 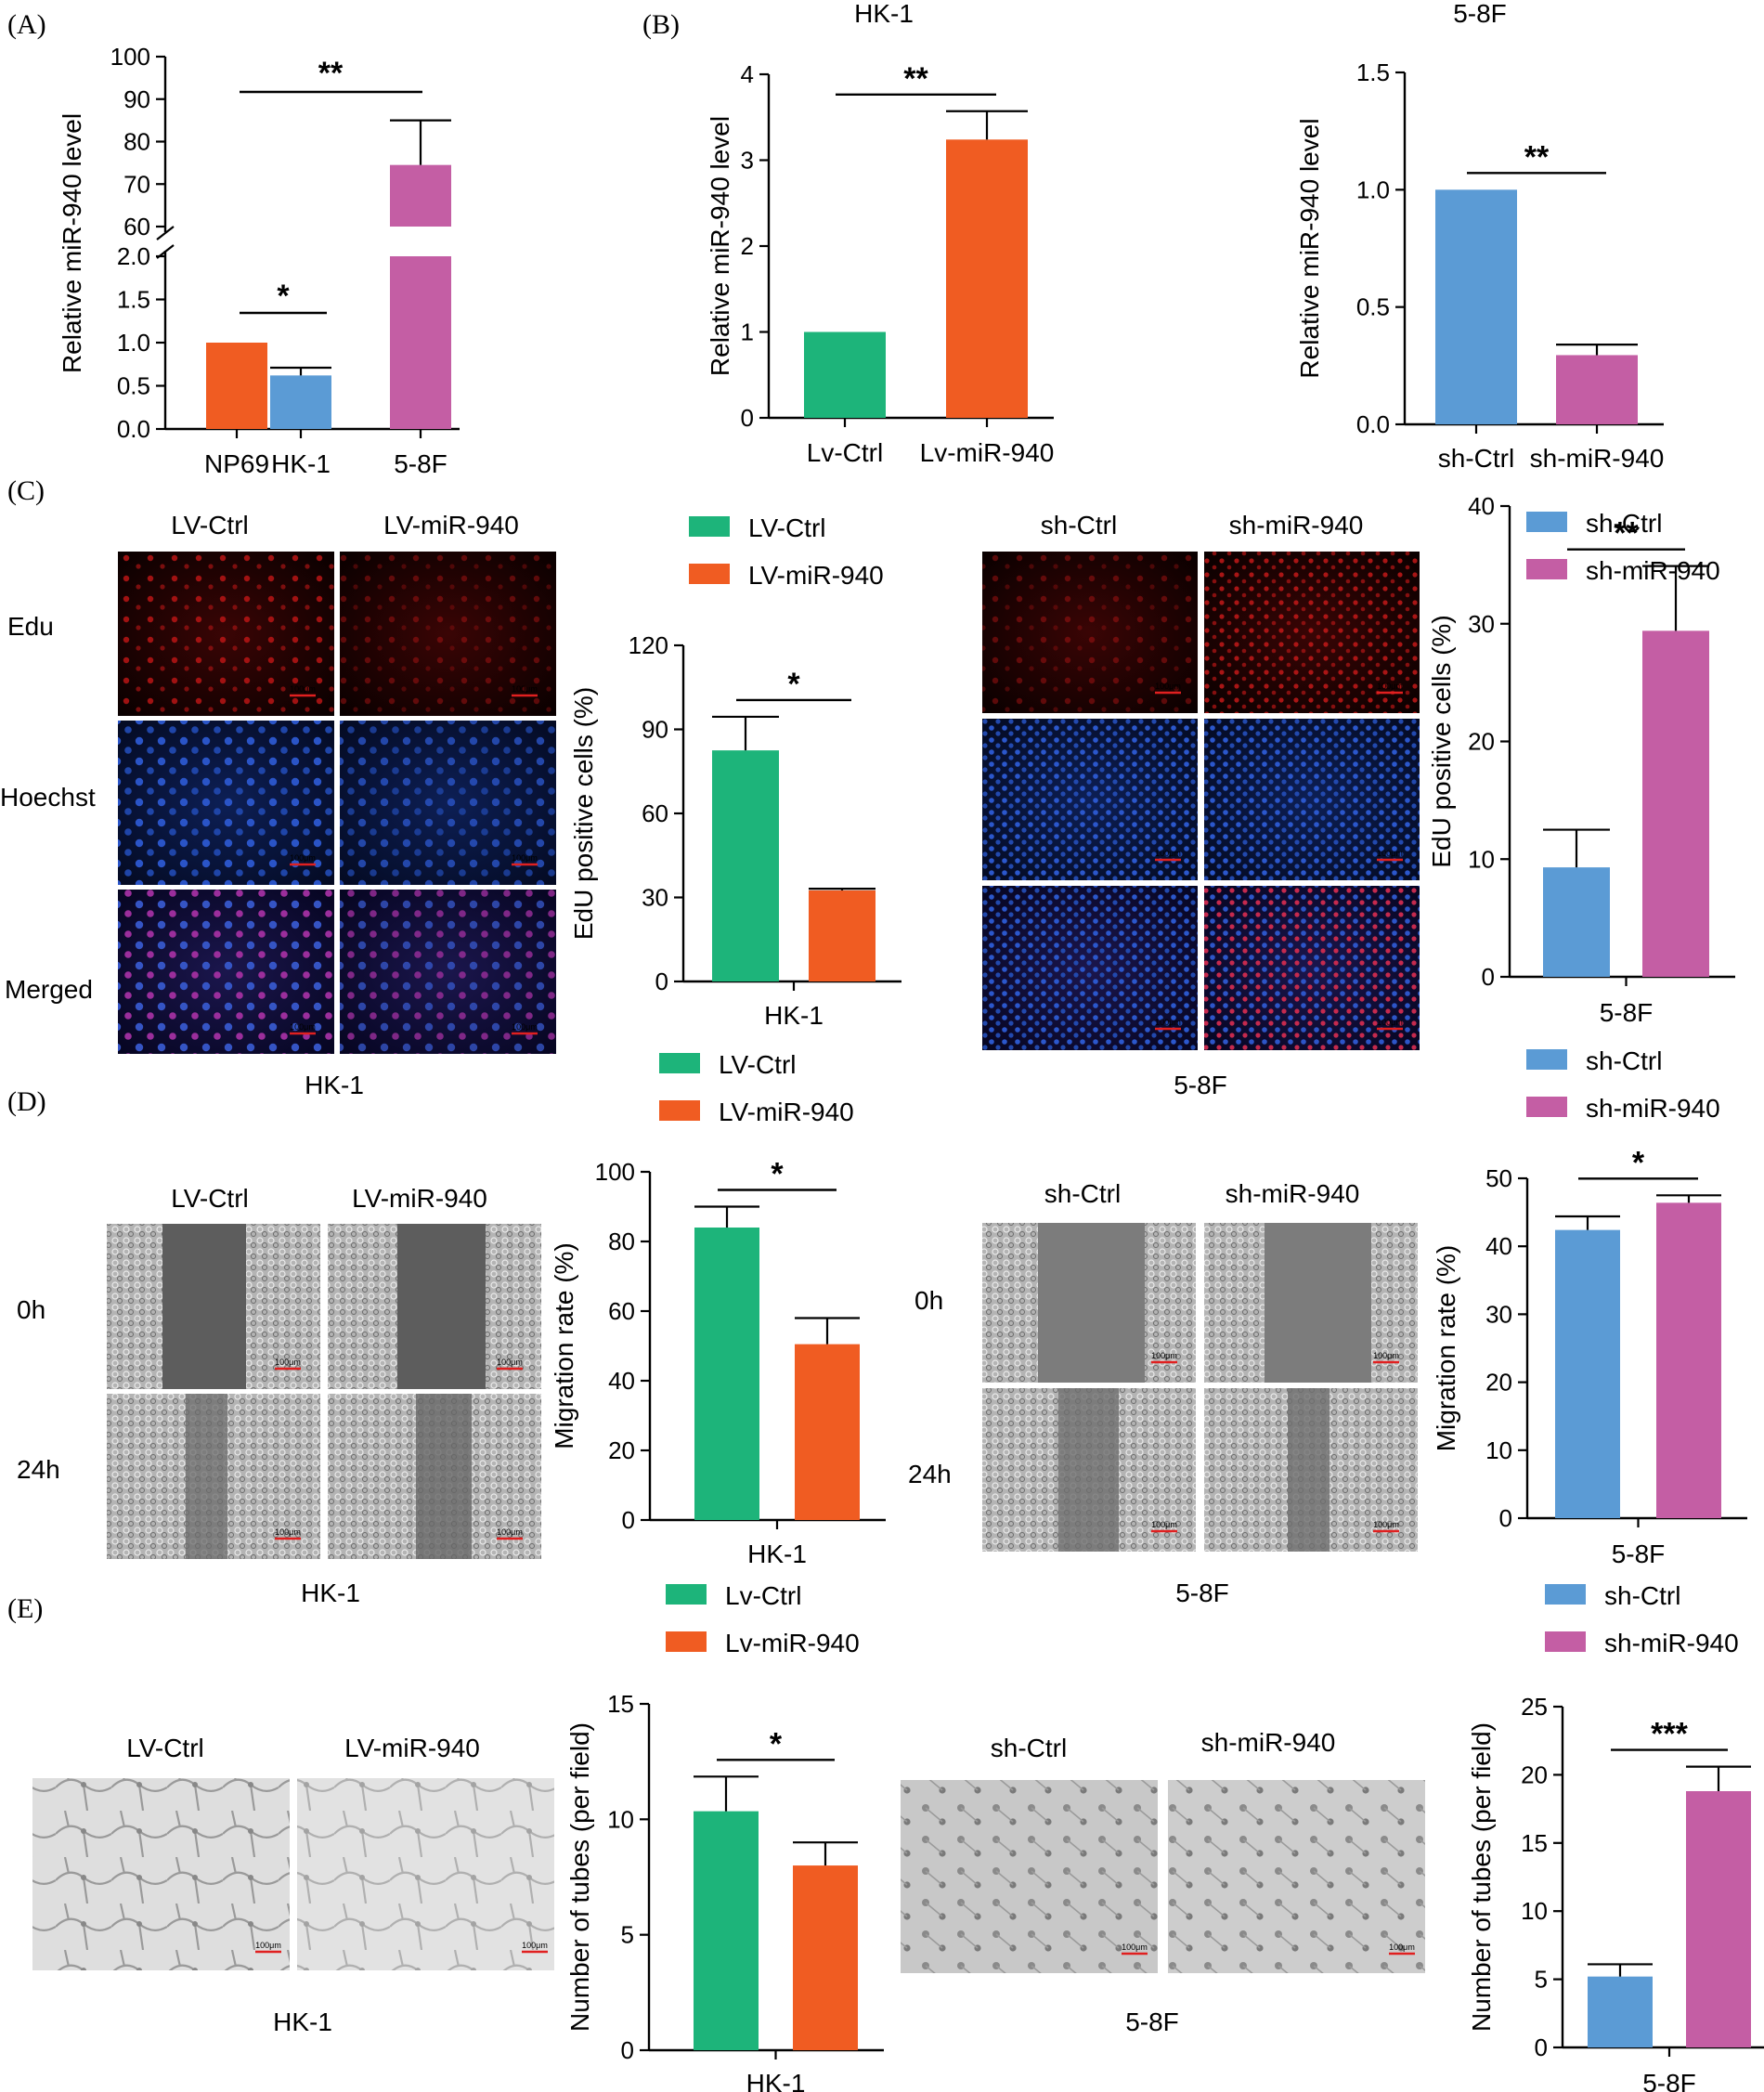 I want to click on chart-title: HK-1, so click(x=884, y=14).